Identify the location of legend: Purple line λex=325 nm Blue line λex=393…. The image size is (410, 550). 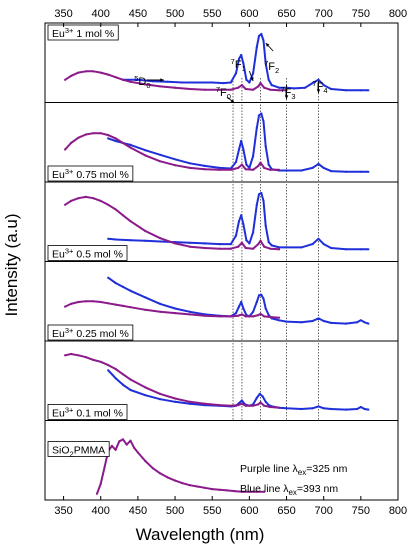
(294, 480).